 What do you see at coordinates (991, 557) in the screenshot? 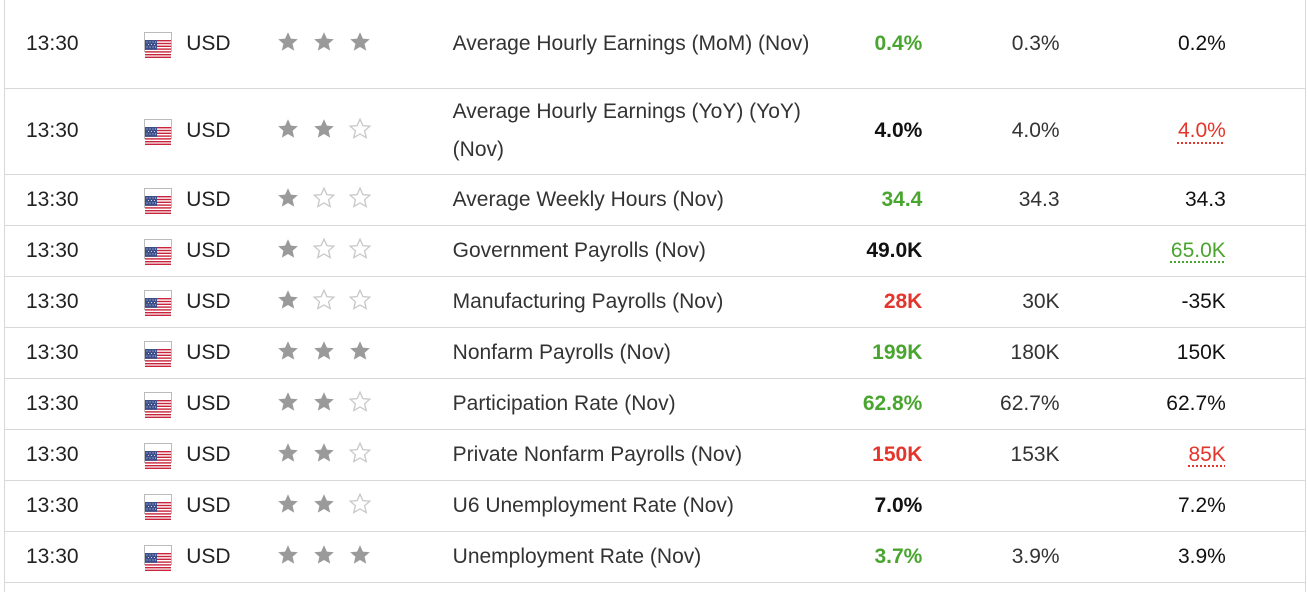
I see `forecast-value: 3.9%` at bounding box center [991, 557].